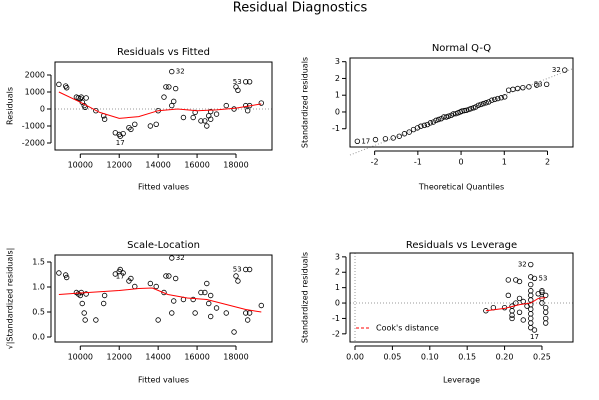 The width and height of the screenshot is (599, 400). What do you see at coordinates (504, 162) in the screenshot?
I see `x-tick-label: 1` at bounding box center [504, 162].